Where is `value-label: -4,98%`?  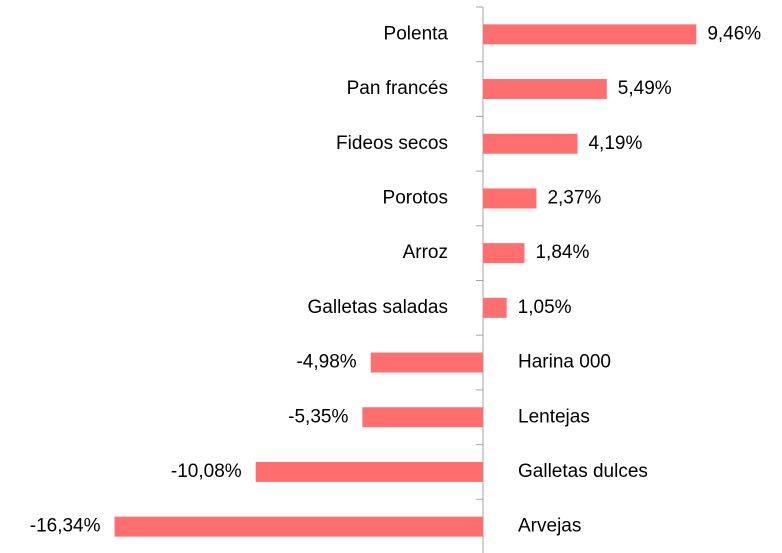 value-label: -4,98% is located at coordinates (326, 362).